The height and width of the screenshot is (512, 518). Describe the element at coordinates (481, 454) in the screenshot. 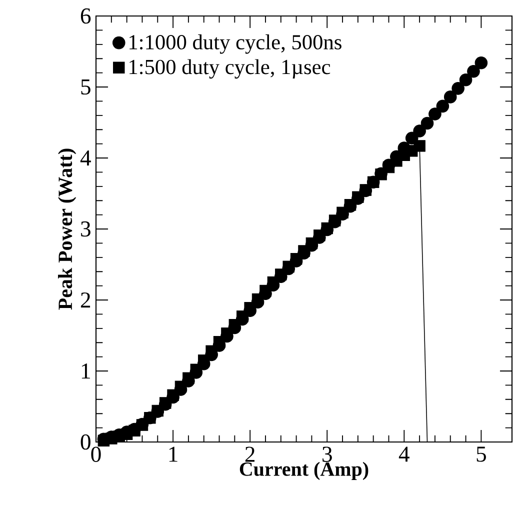

I see `x-tick-label: 5` at that location.